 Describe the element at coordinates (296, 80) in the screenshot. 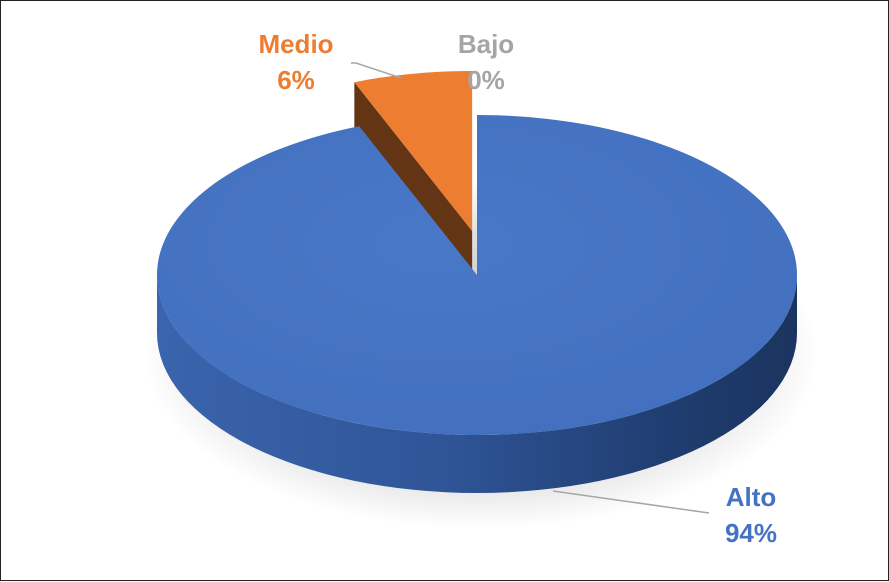

I see `label-medio-value: 6%` at that location.